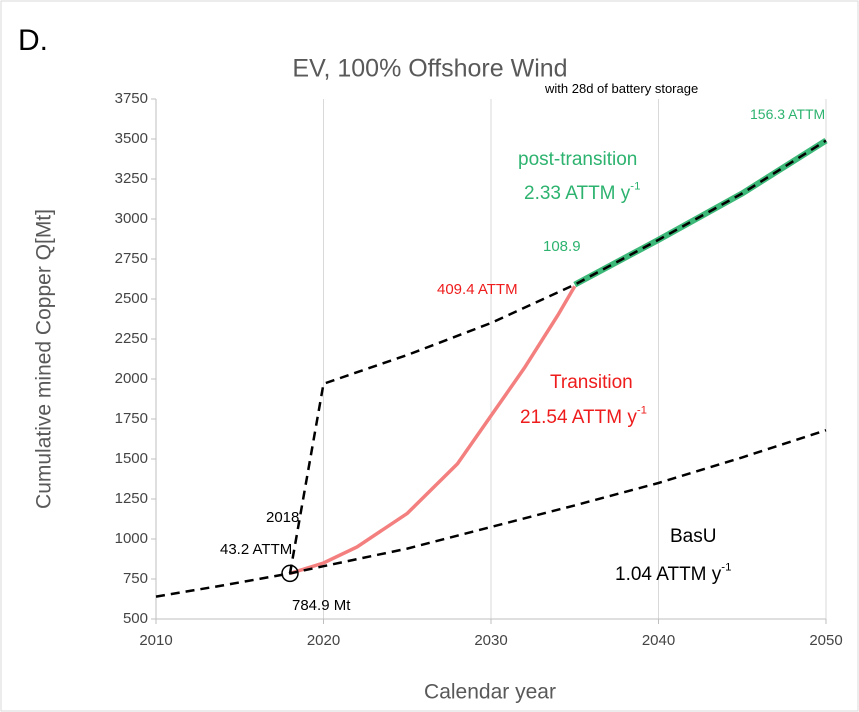 The width and height of the screenshot is (859, 712). What do you see at coordinates (577, 193) in the screenshot?
I see `annotation-text: 2.33 ATTM y` at bounding box center [577, 193].